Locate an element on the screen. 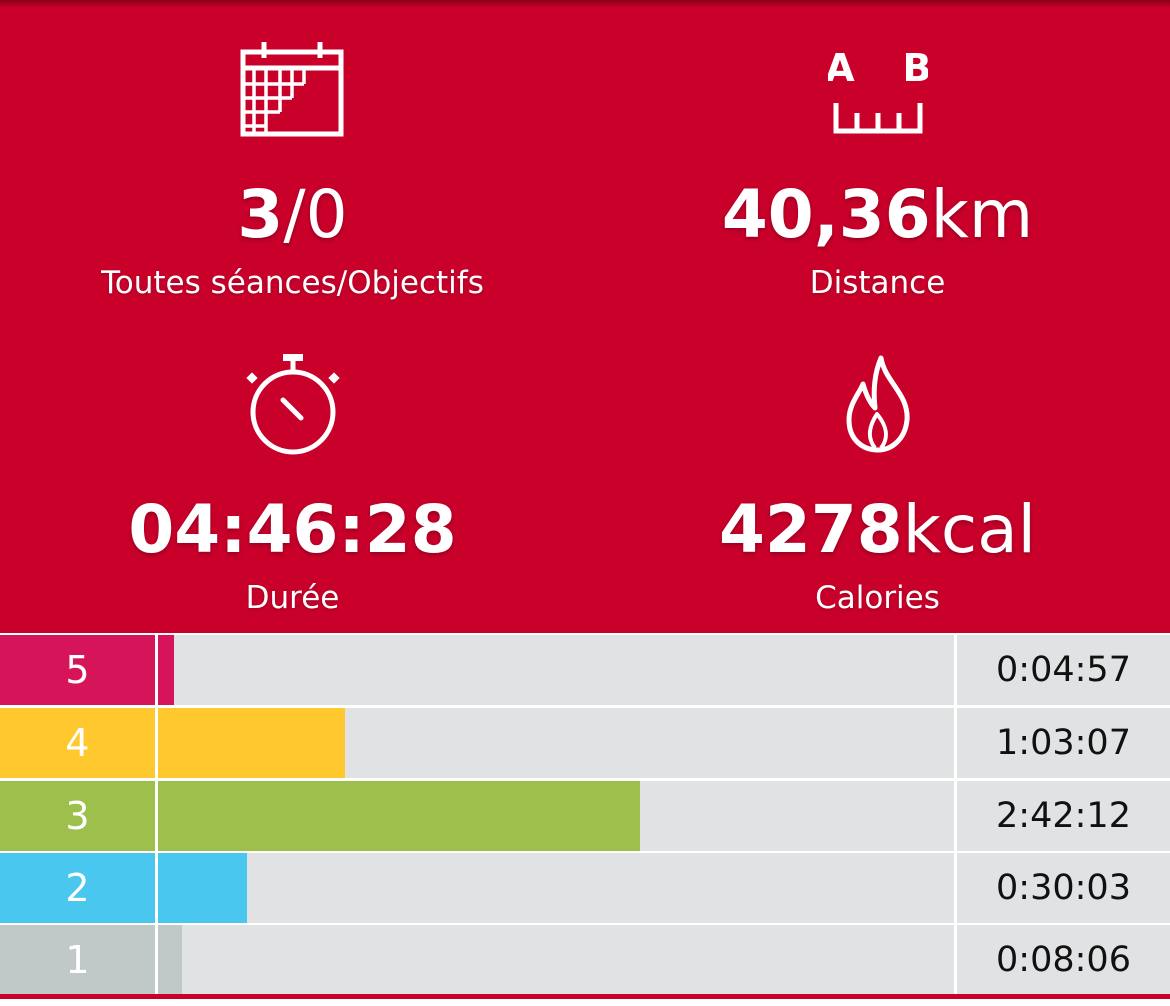 This screenshot has width=1170, height=1006. zone-time: 2:42:12 is located at coordinates (1063, 816).